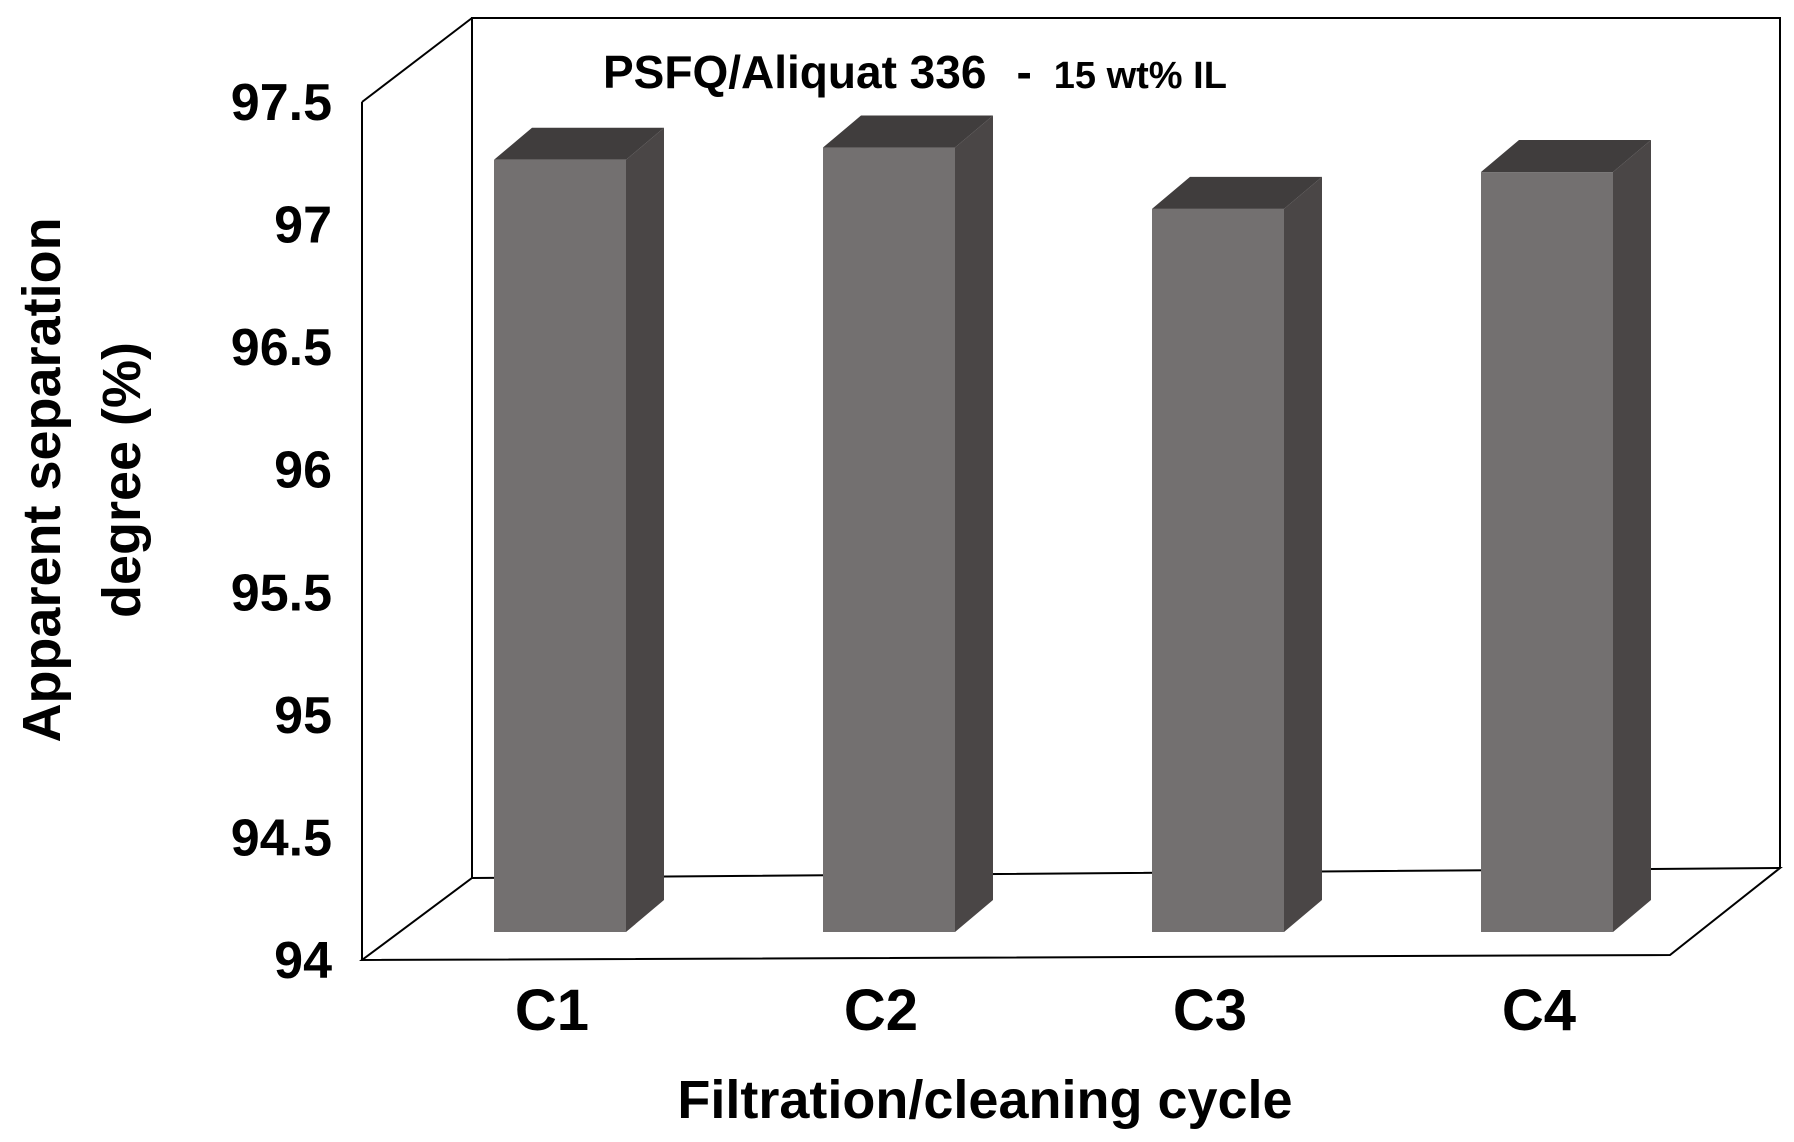 The image size is (1794, 1142). I want to click on x-category-label: C3, so click(1210, 1010).